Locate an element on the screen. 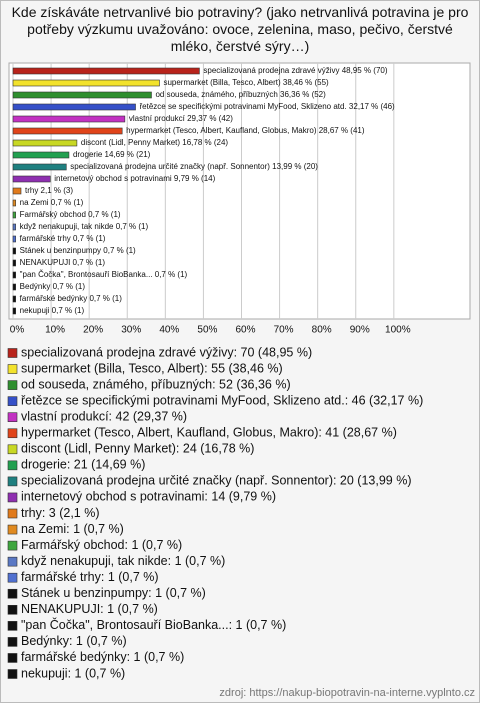 The image size is (480, 703). bar-label: trhy 2,1 % (3) is located at coordinates (49, 190).